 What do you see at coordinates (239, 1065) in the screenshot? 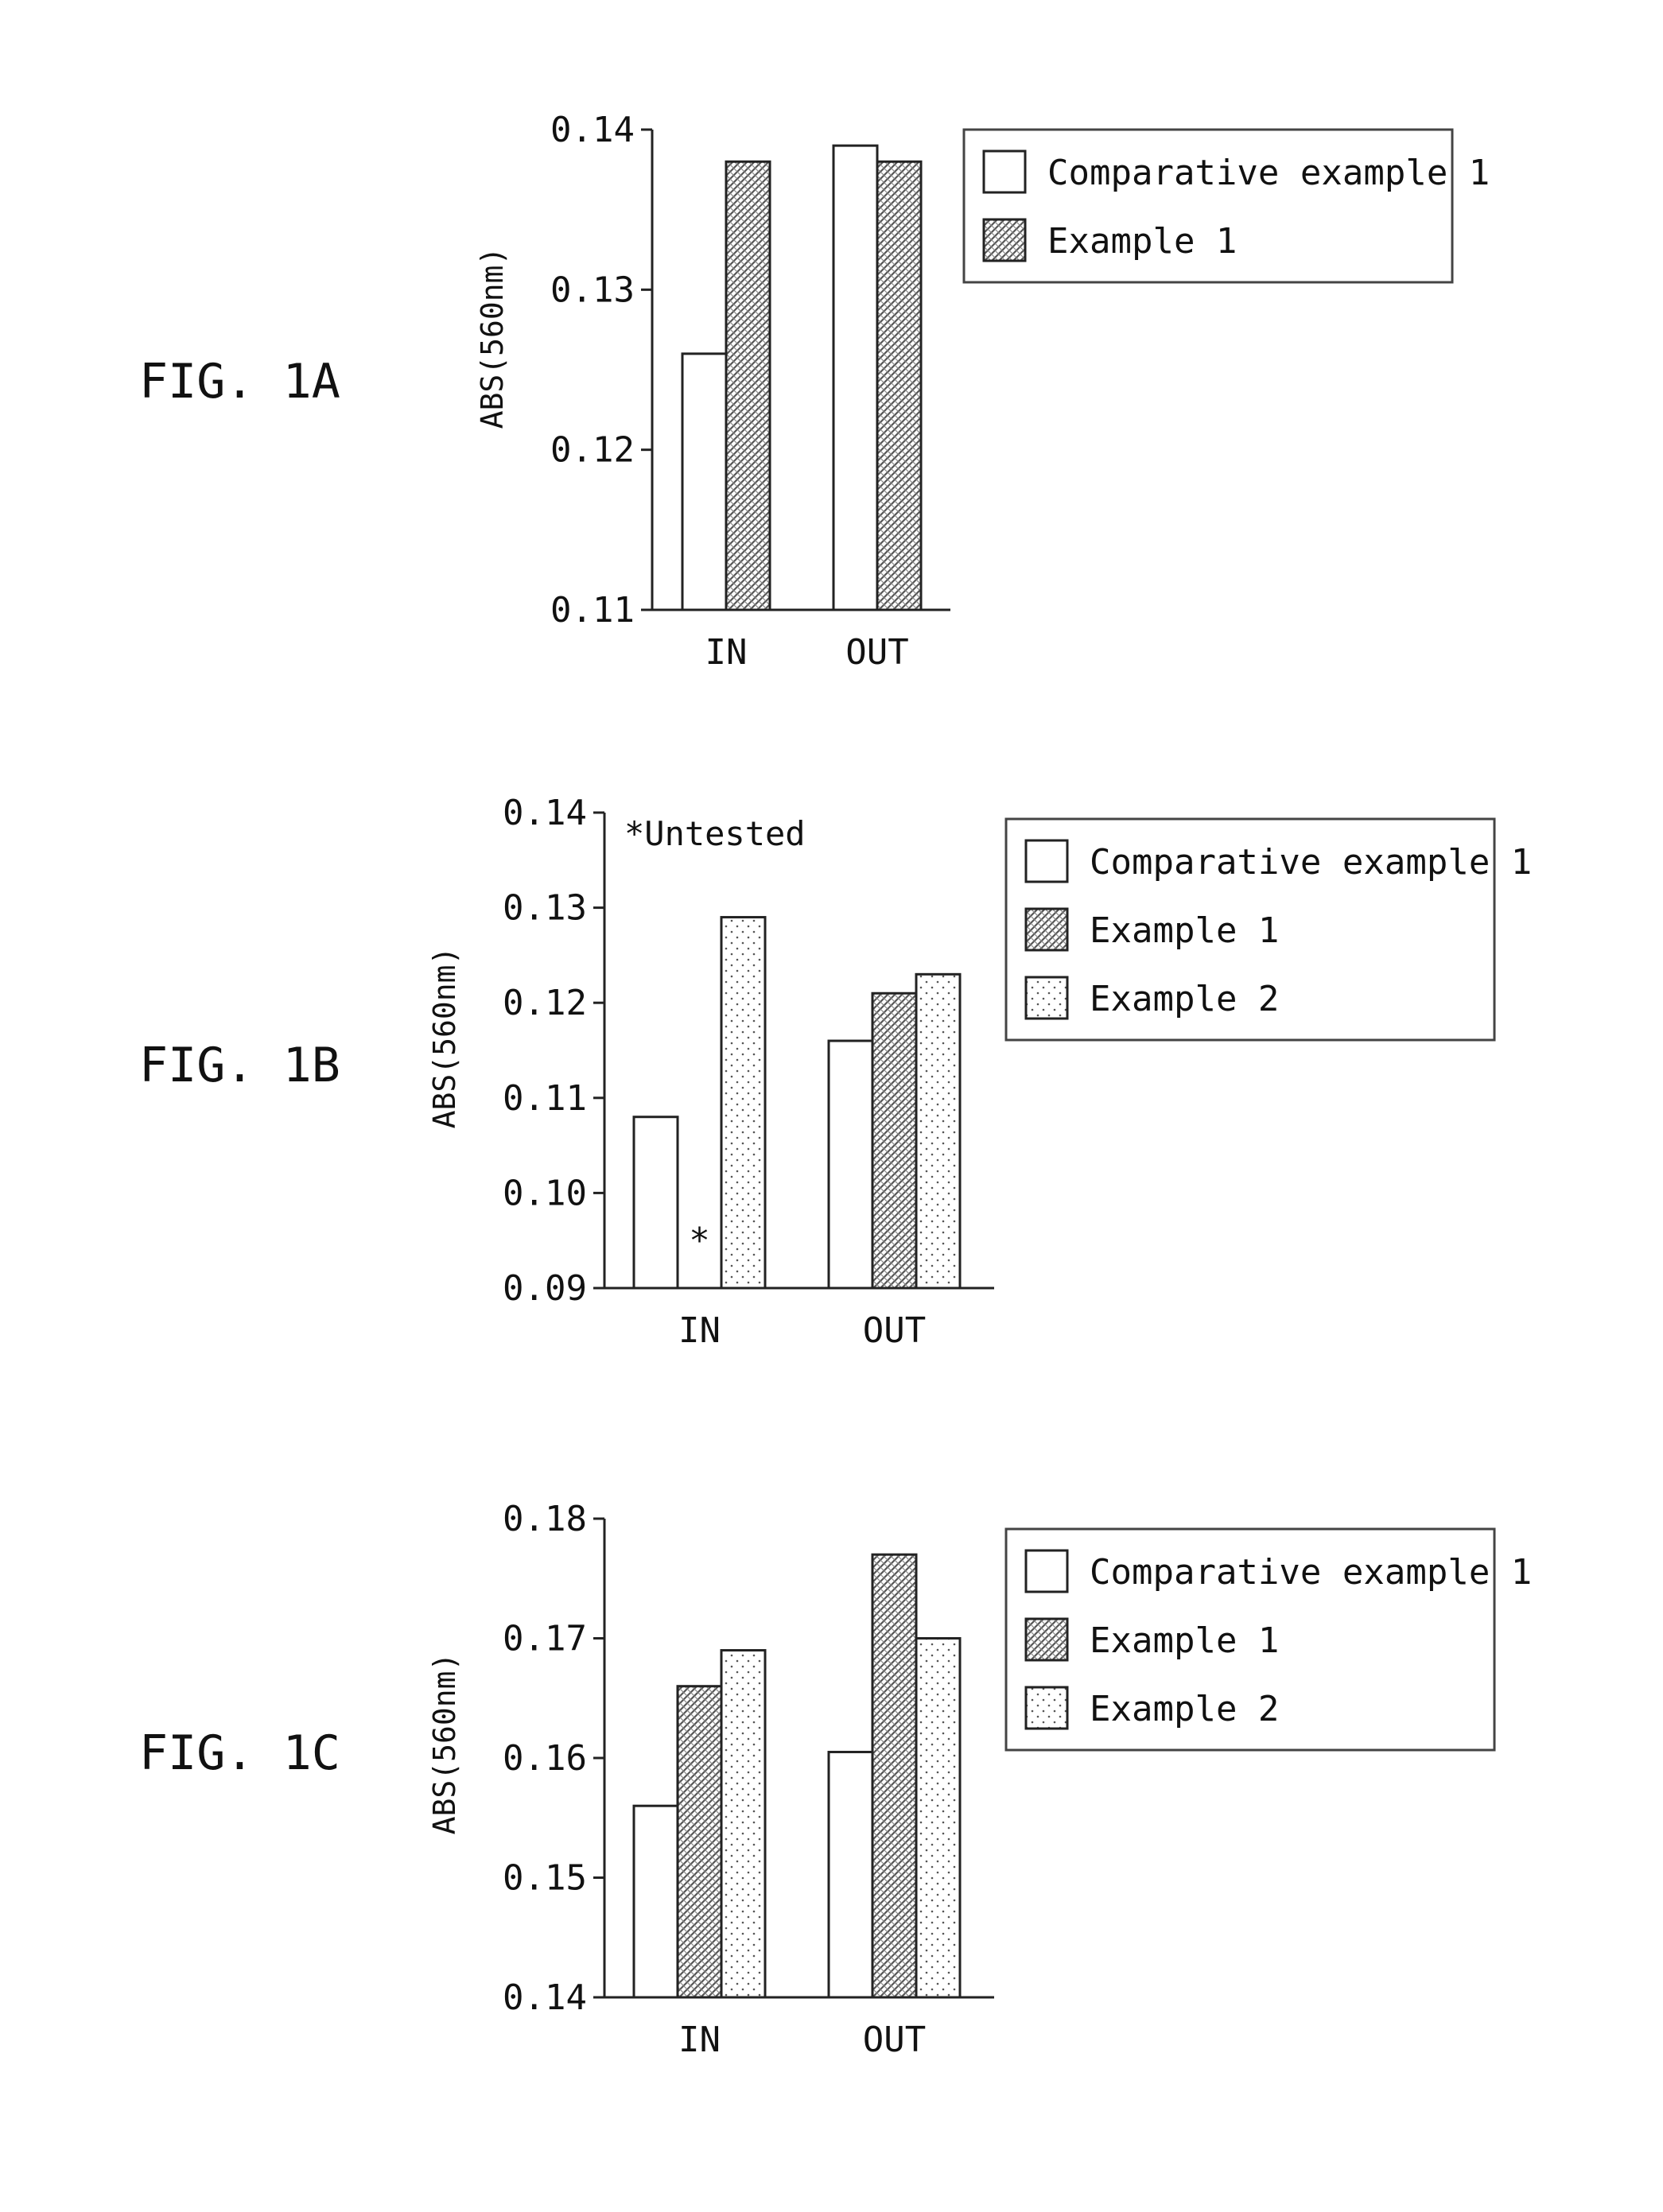
I see `figure-label: FIG. 1B` at bounding box center [239, 1065].